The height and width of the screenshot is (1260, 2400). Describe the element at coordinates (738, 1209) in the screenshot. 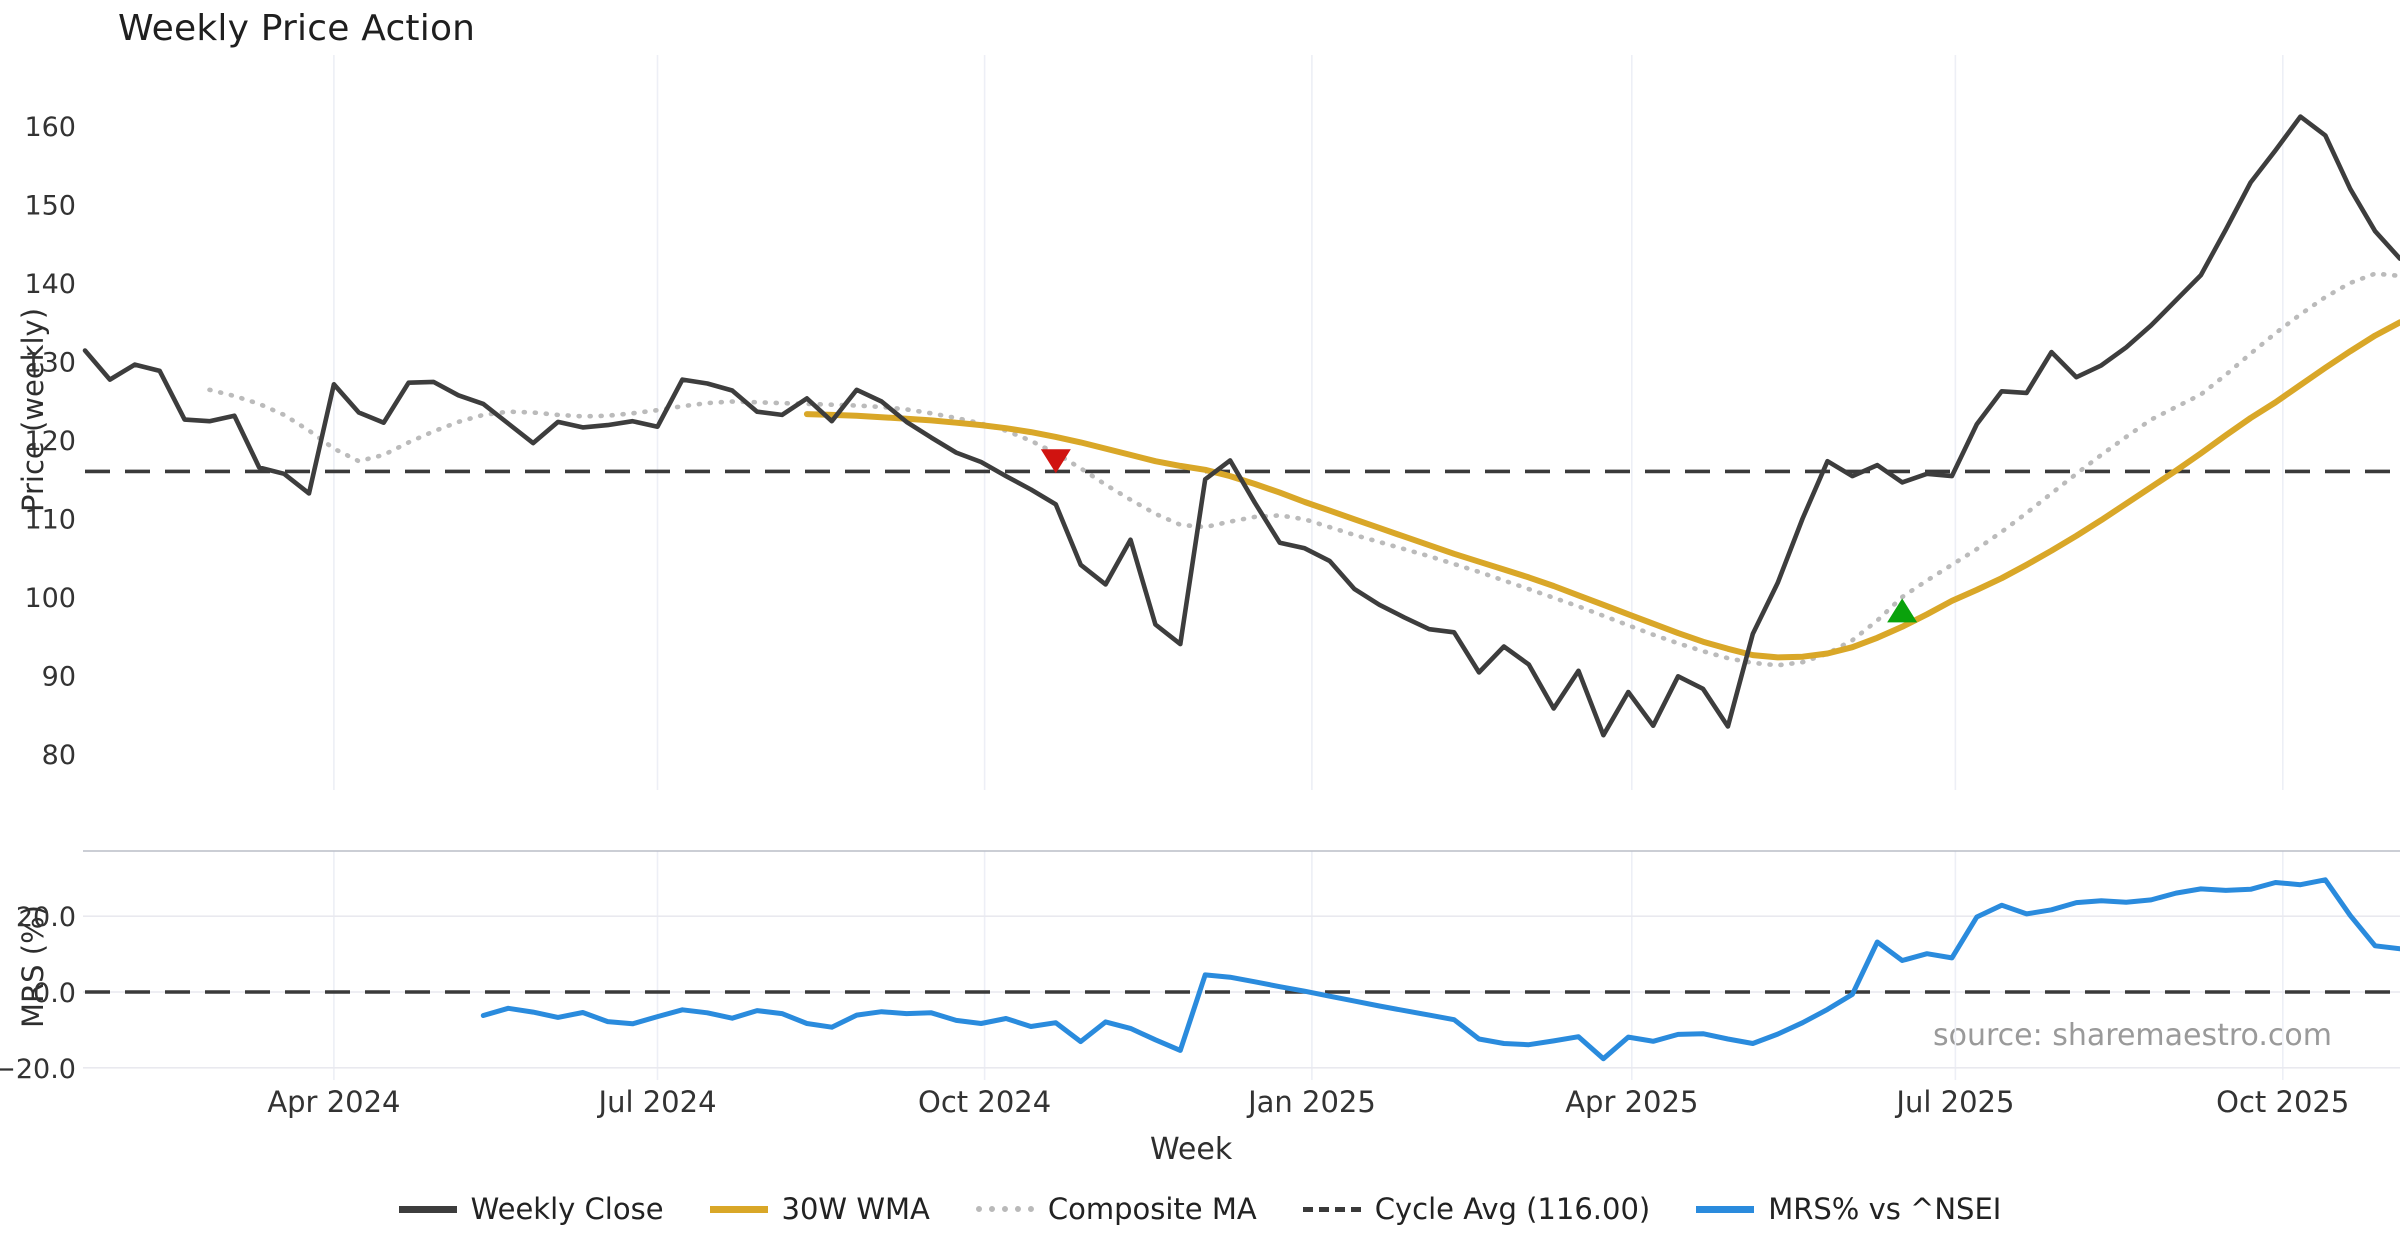

I see `wma-swatch-icon` at that location.